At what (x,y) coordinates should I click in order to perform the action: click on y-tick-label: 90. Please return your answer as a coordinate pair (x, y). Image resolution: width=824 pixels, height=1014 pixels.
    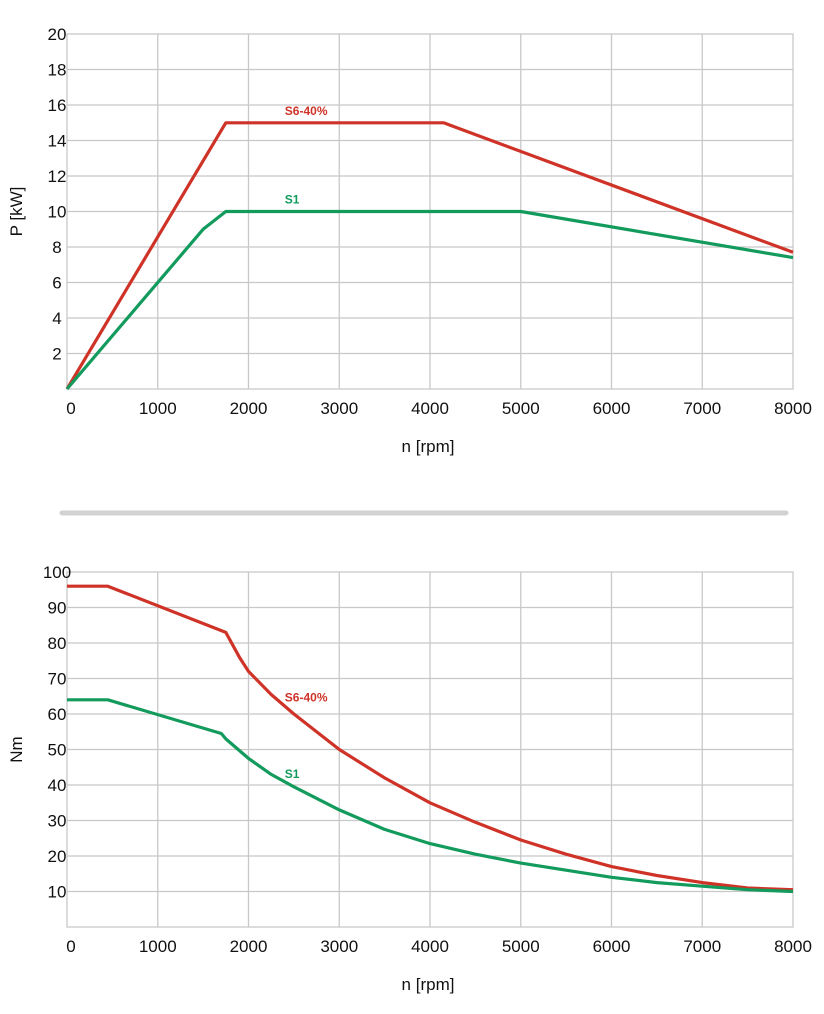
    Looking at the image, I should click on (57, 608).